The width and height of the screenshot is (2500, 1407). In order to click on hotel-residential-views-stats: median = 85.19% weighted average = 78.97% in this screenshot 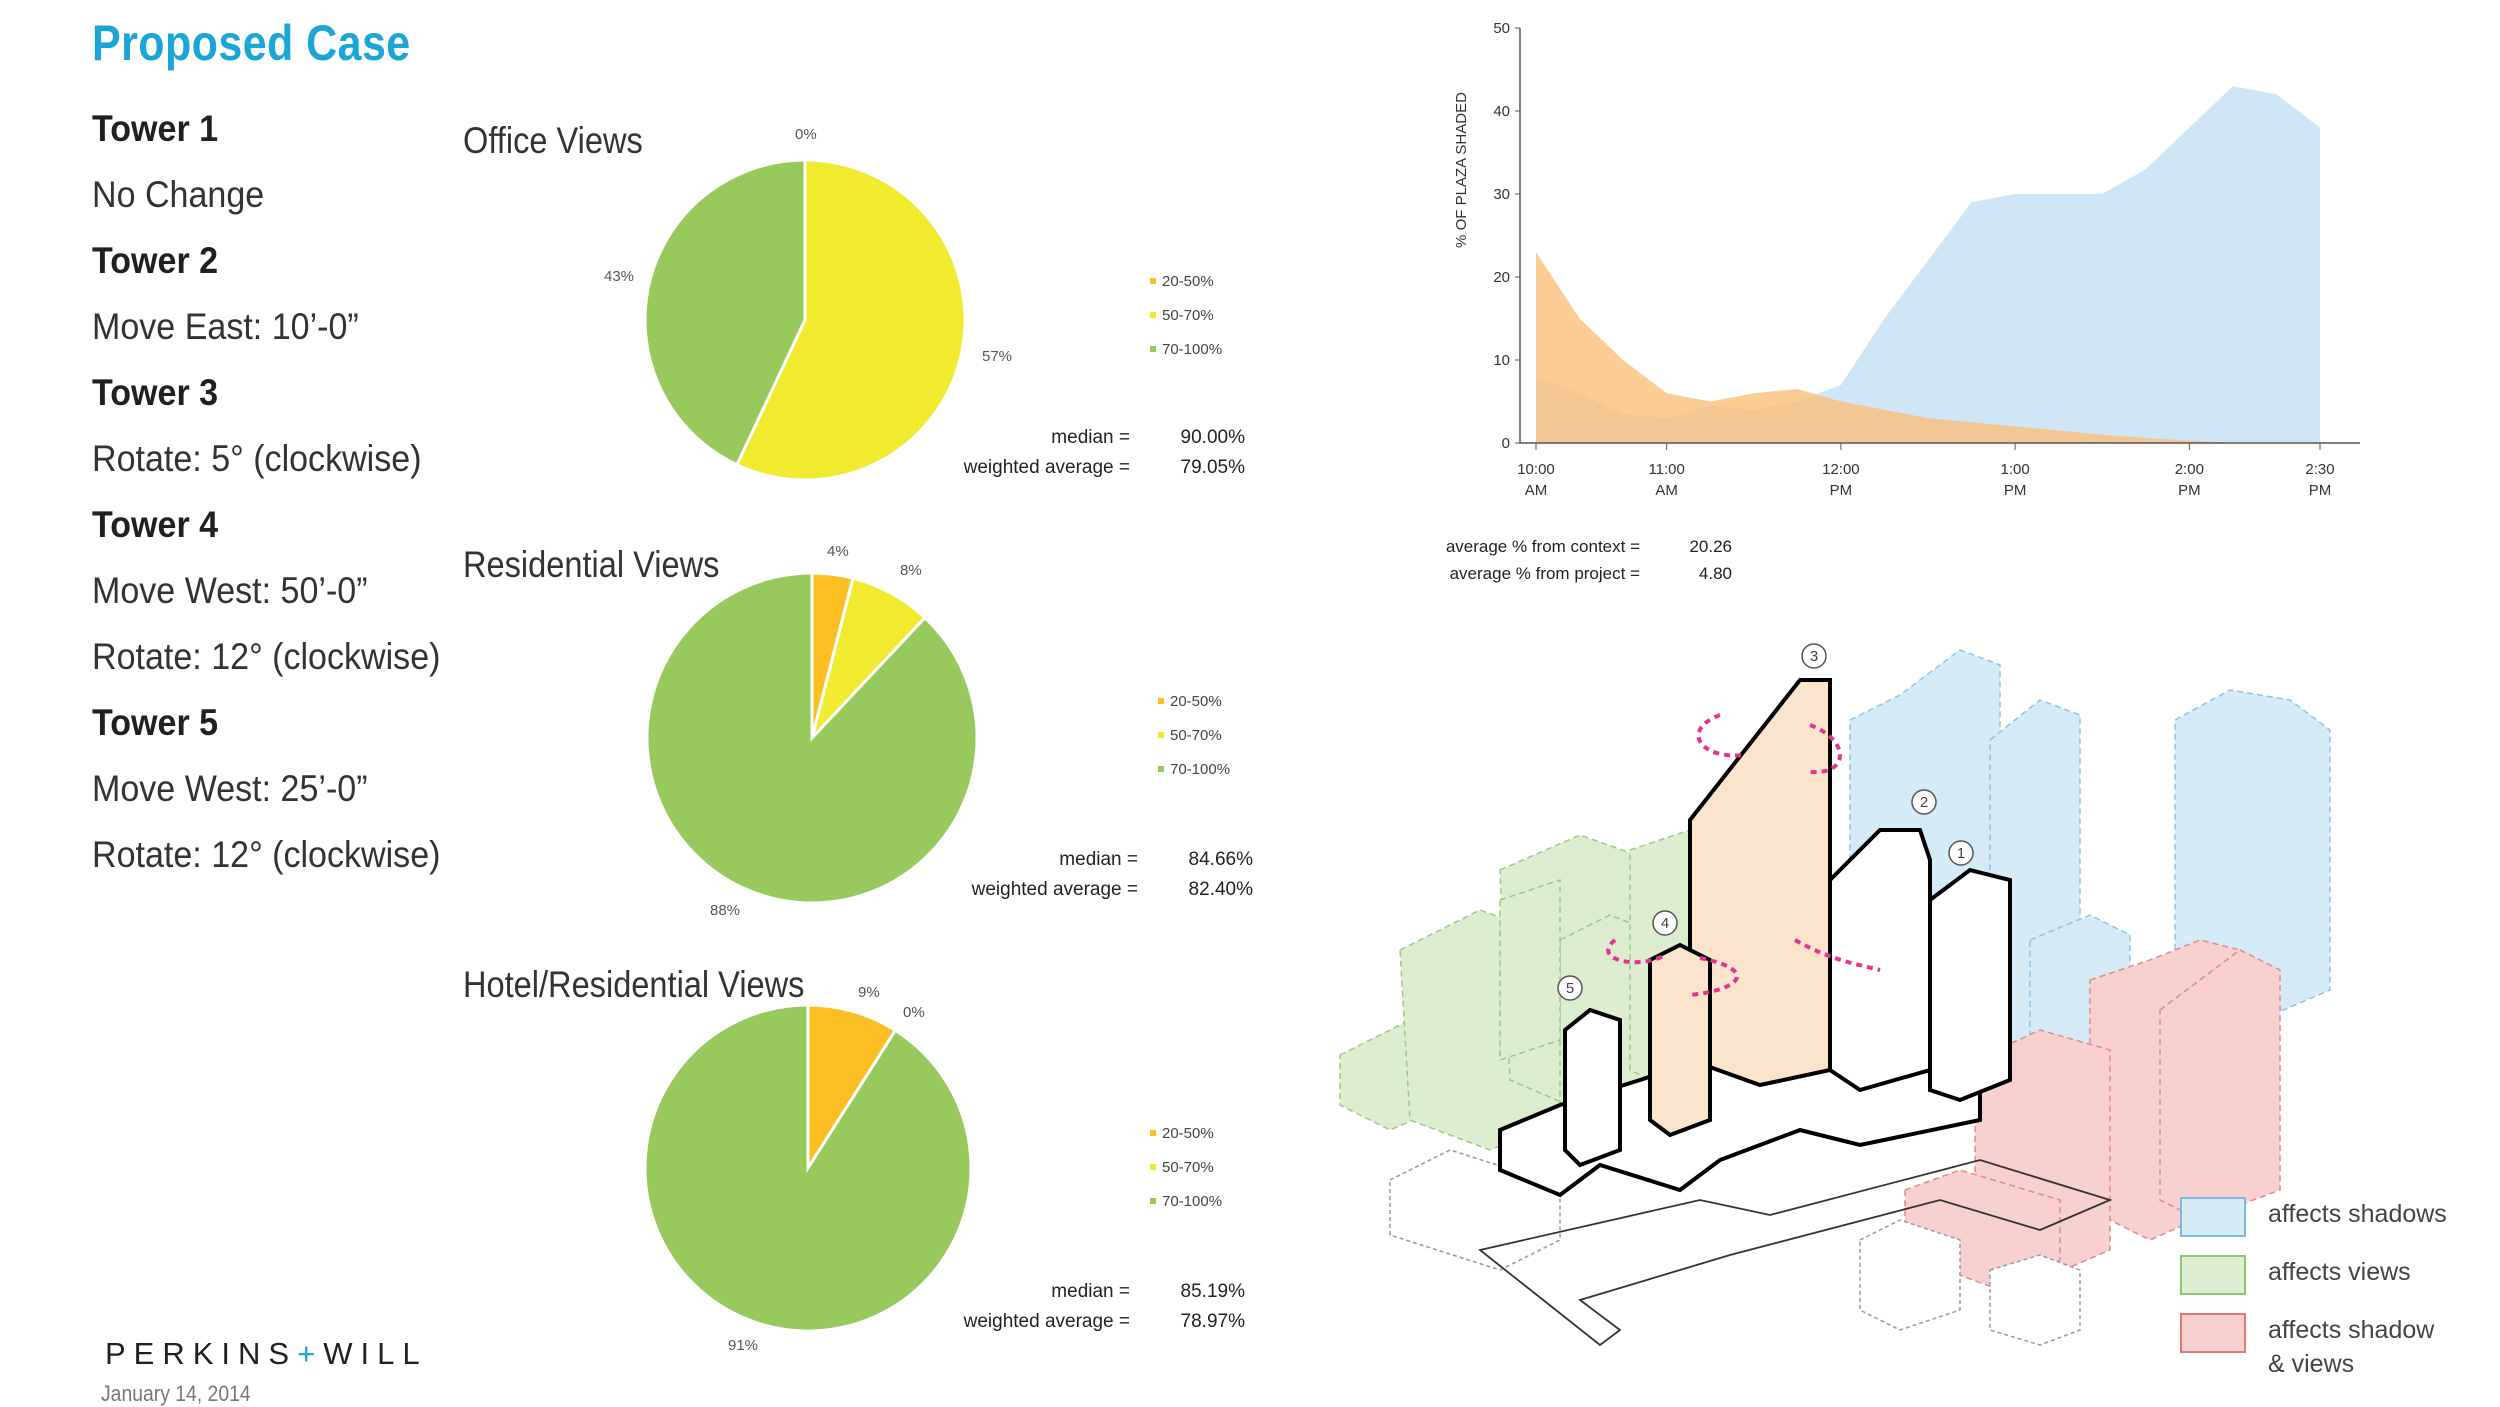, I will do `click(1077, 1311)`.